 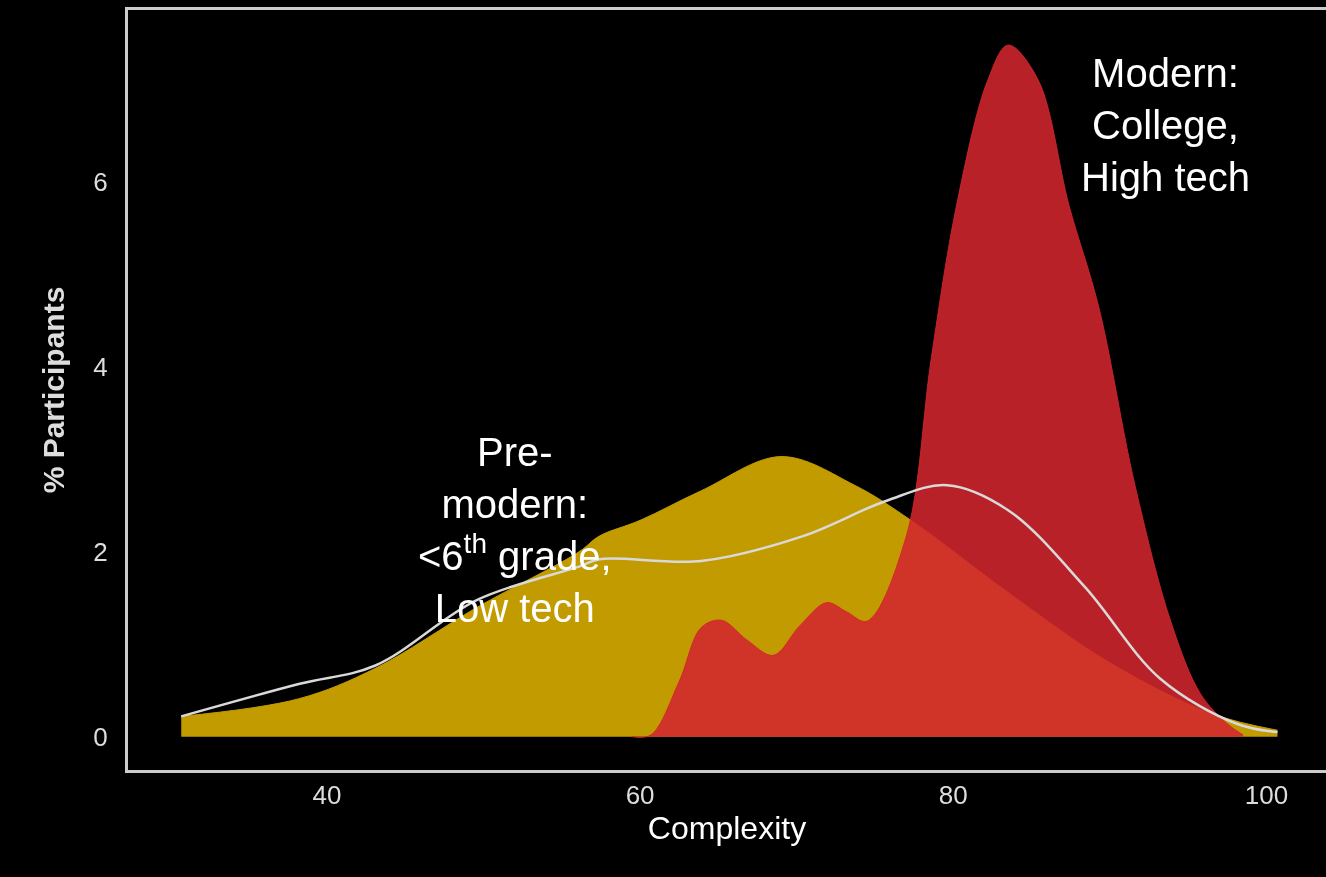 What do you see at coordinates (1165, 125) in the screenshot?
I see `annotation: Modern: College, High tech` at bounding box center [1165, 125].